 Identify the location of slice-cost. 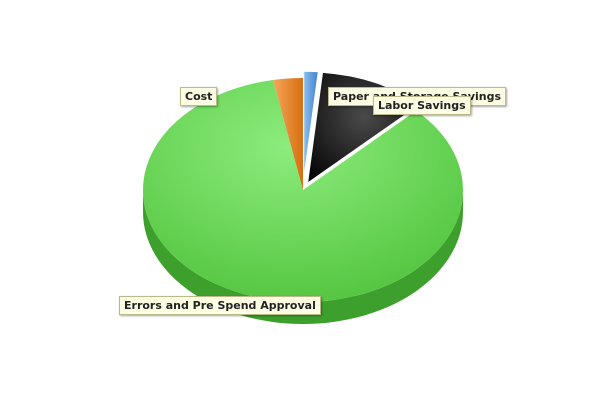
(288, 134).